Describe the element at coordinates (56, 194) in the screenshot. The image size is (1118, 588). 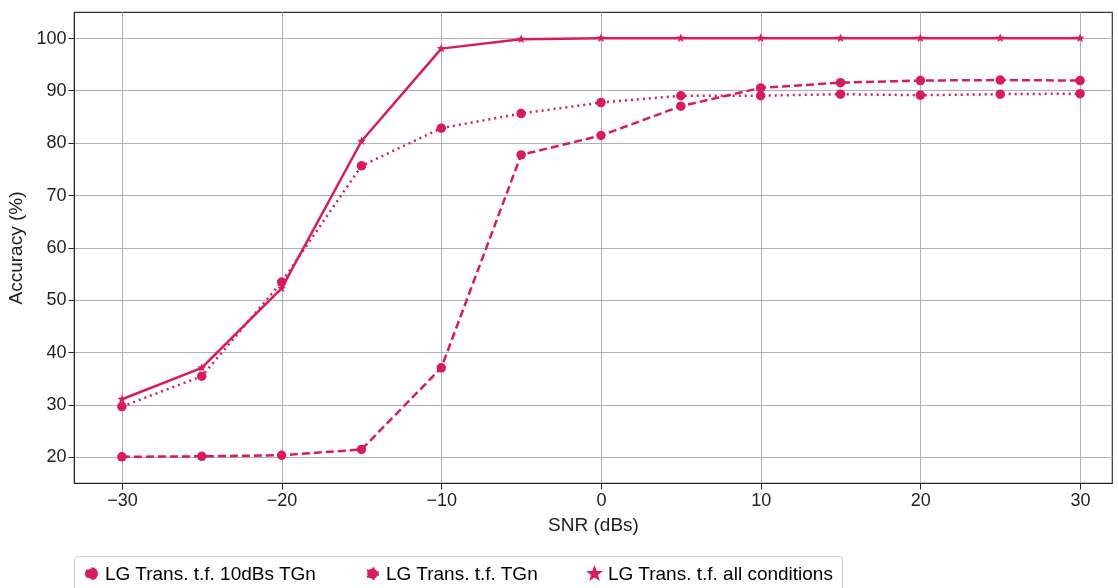
I see `y-tick-label: 70` at that location.